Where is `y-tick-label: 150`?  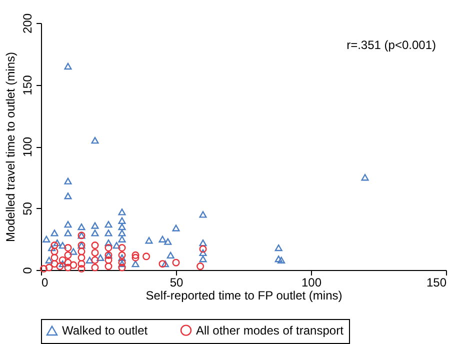 y-tick-label: 150 is located at coordinates (27, 85).